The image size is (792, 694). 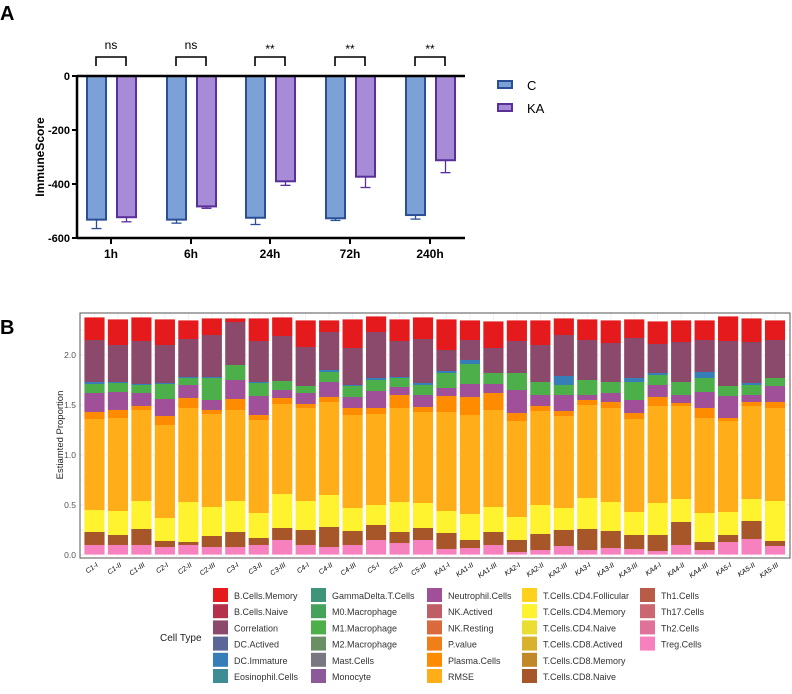 I want to click on legend-label: RMSE, so click(x=461, y=677).